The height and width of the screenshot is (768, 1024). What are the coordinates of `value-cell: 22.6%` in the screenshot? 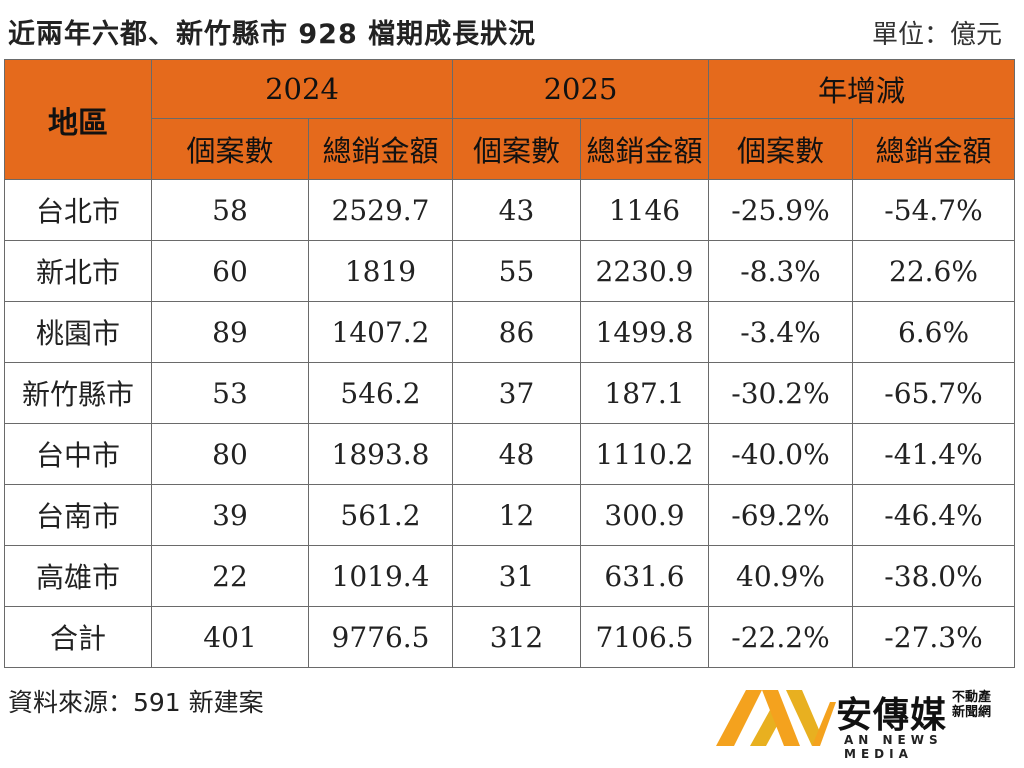 It's located at (933, 271).